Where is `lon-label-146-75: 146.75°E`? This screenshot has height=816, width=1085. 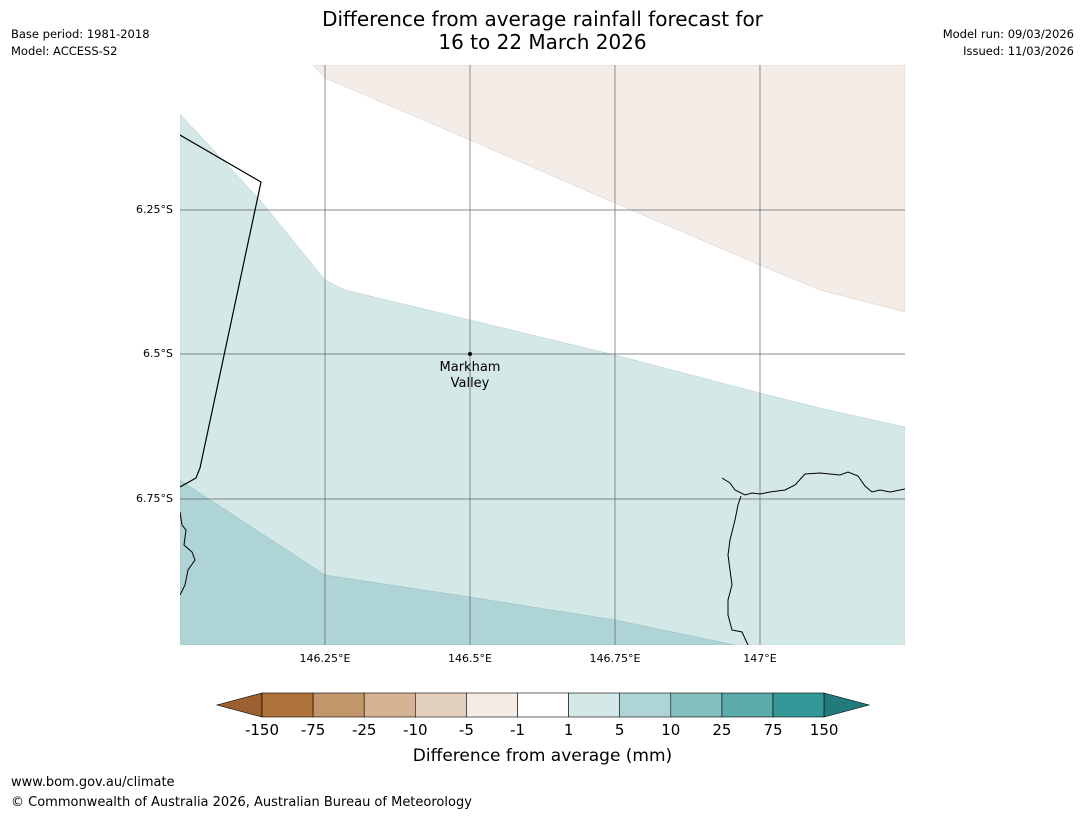
lon-label-146-75: 146.75°E is located at coordinates (615, 658).